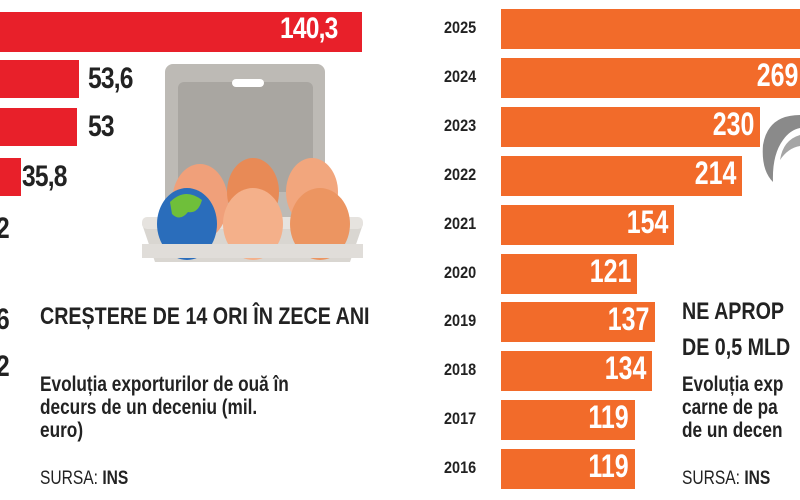 The image size is (800, 500). I want to click on eggs-value-label: 140,3, so click(309, 28).